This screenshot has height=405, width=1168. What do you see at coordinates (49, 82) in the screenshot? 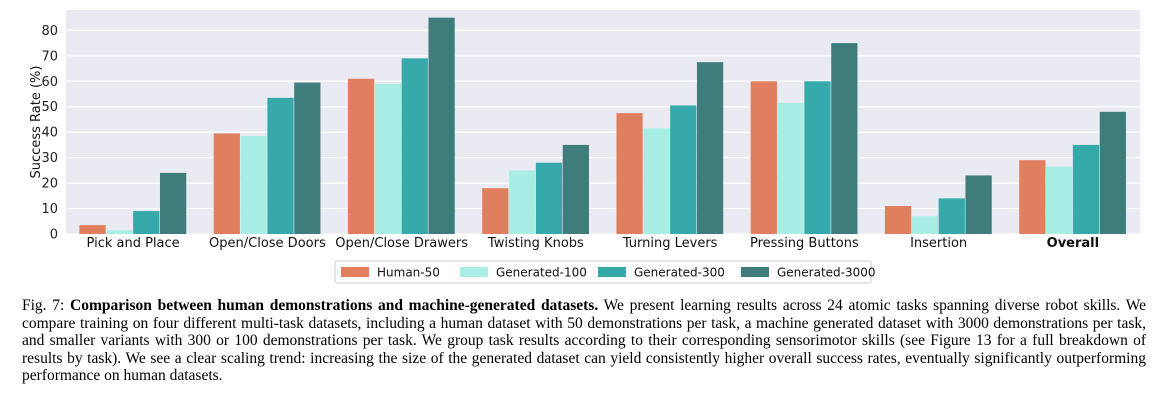
I see `y-tick-label: 60` at bounding box center [49, 82].